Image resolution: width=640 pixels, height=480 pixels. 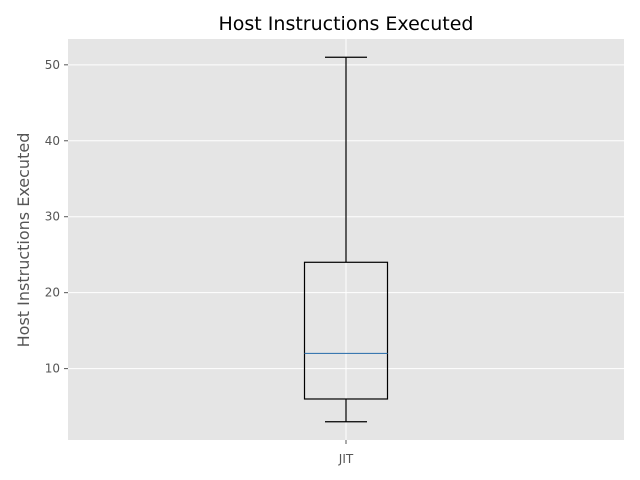 I want to click on y-tick-label: 20, so click(x=52, y=293).